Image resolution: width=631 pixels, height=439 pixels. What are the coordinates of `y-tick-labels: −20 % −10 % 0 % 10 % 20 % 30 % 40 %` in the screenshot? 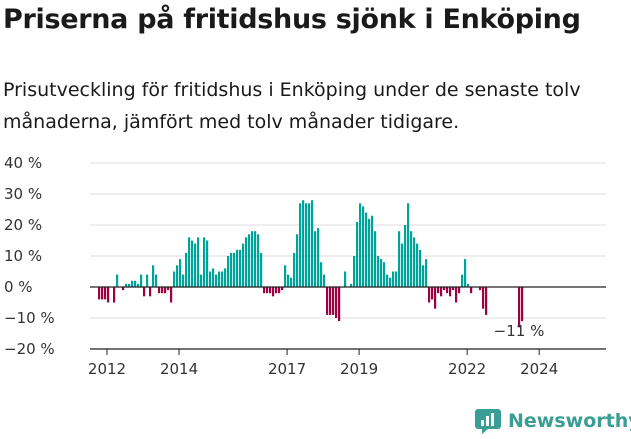 It's located at (29, 256).